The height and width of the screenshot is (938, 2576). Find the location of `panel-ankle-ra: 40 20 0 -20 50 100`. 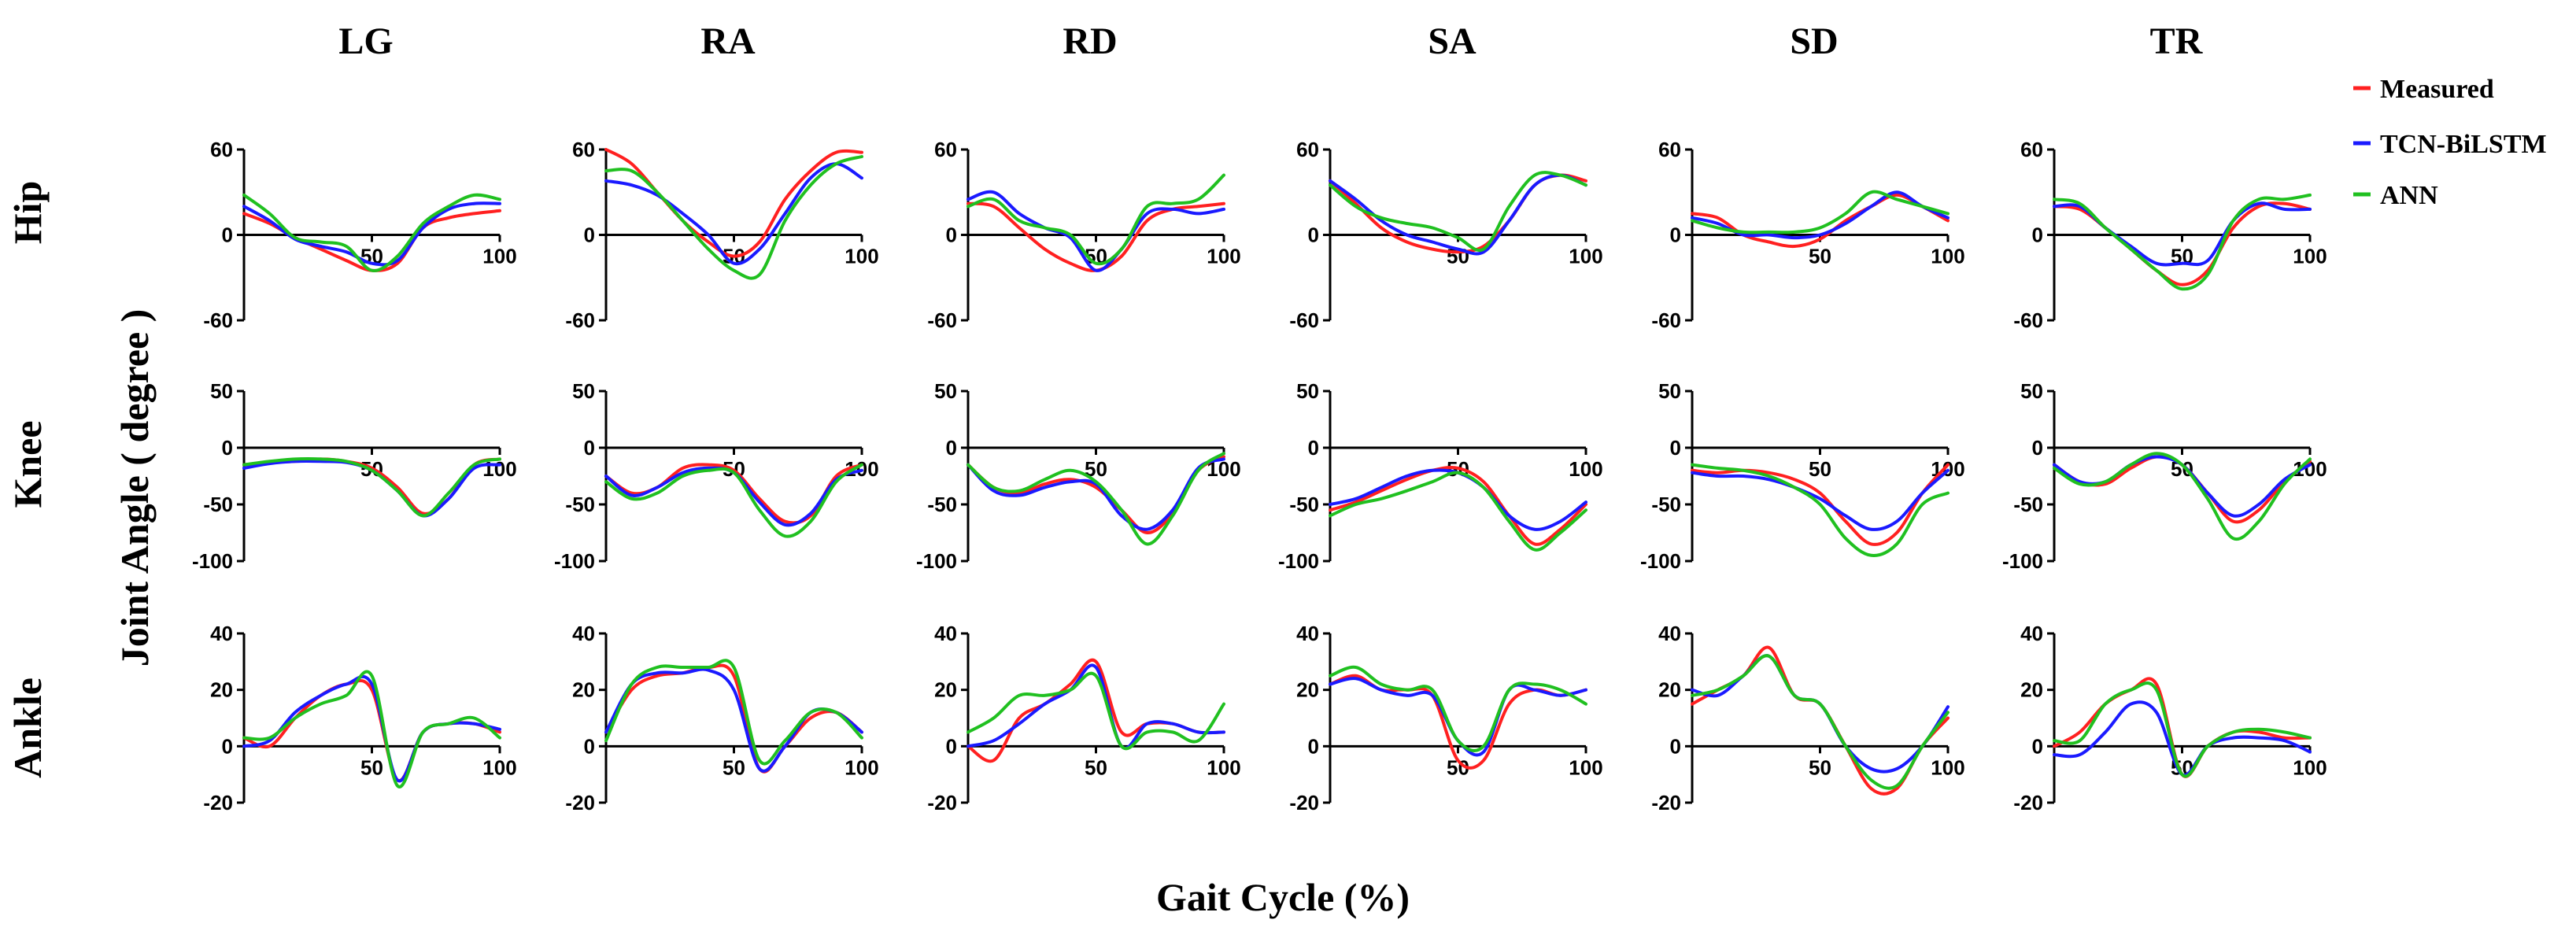

panel-ankle-ra: 40 20 0 -20 50 100 is located at coordinates (721, 718).